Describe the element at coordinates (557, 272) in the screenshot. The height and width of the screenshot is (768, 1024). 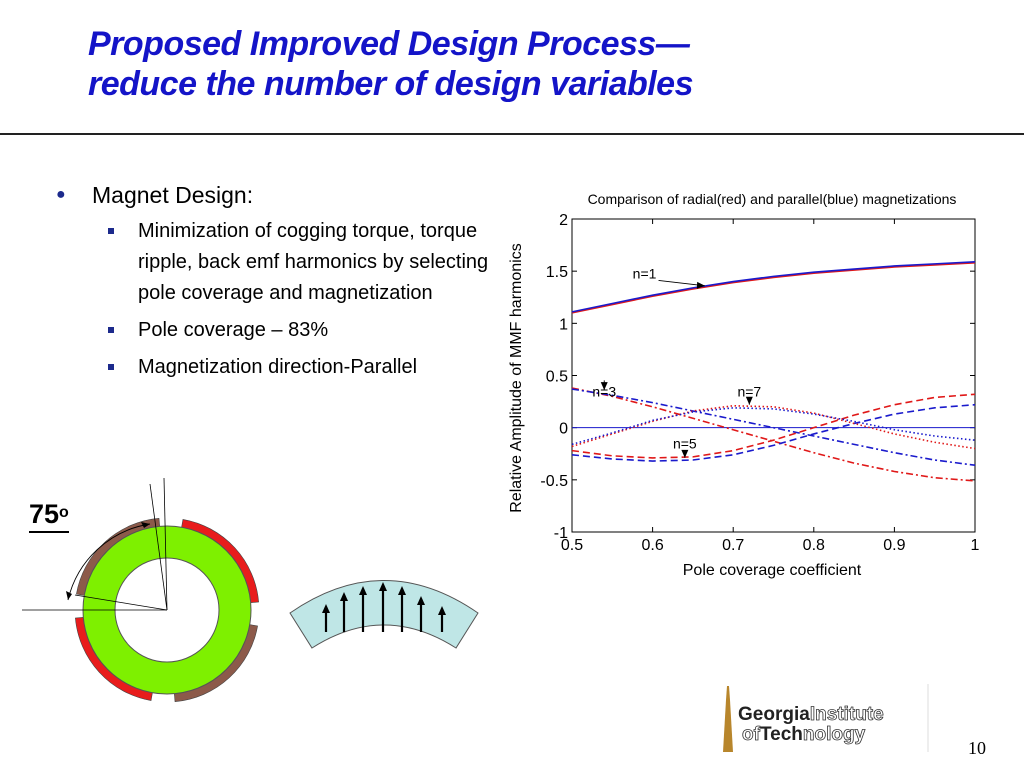
I see `y-tick-label: 1.5` at that location.